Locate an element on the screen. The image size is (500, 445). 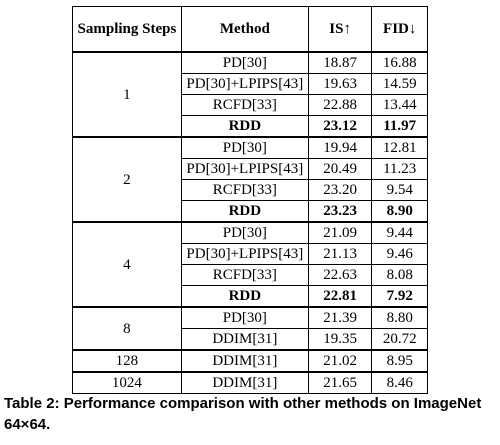
header-method: Method is located at coordinates (244, 29).